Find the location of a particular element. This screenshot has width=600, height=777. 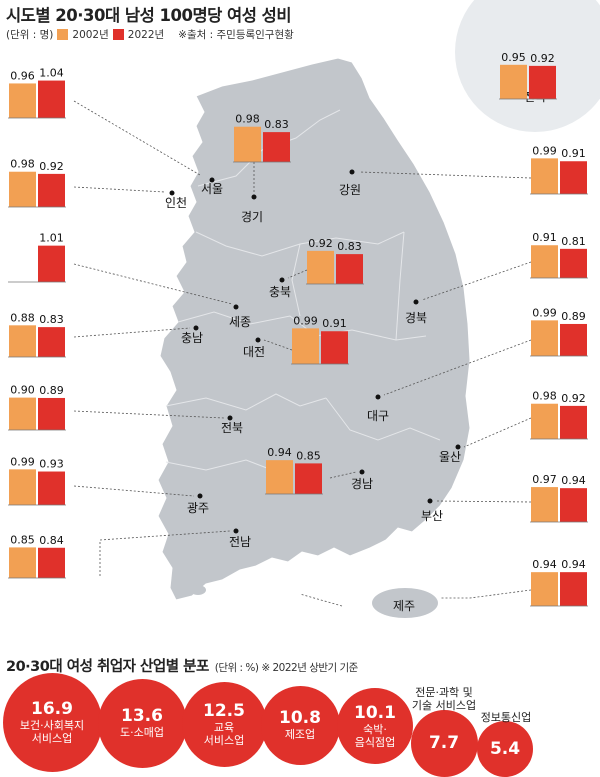

region-label: 충북 is located at coordinates (280, 292).